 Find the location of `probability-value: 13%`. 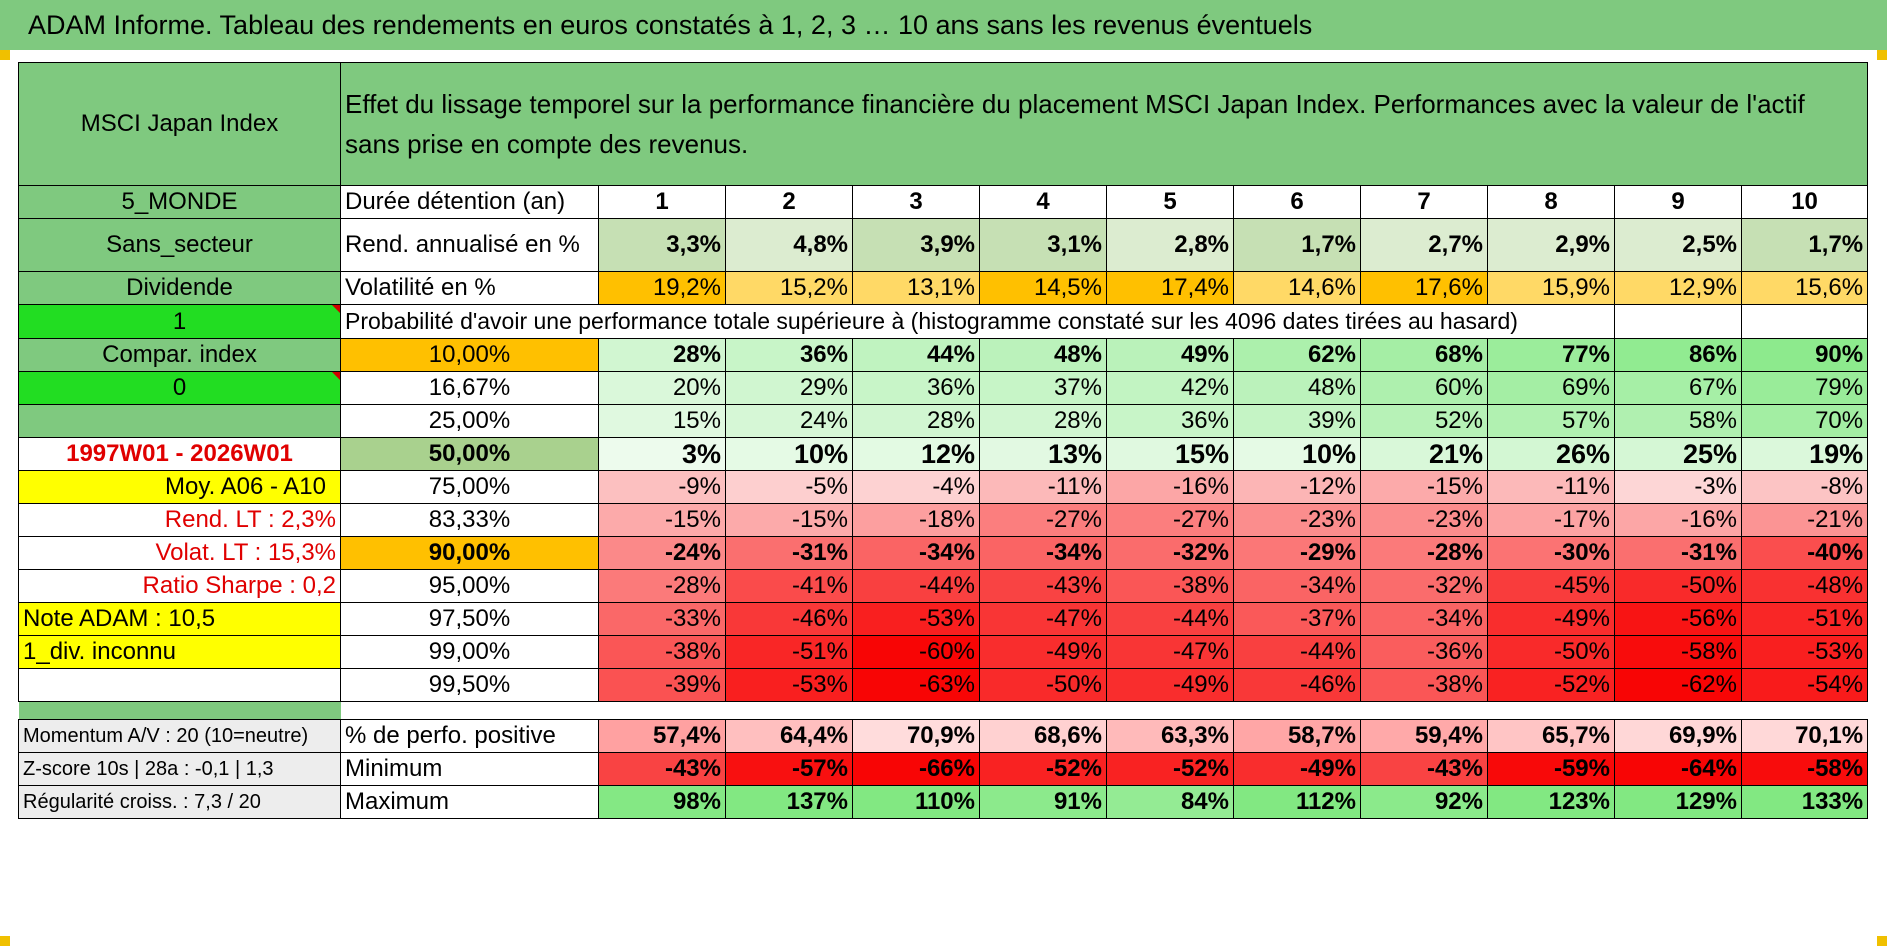

probability-value: 13% is located at coordinates (1043, 454).